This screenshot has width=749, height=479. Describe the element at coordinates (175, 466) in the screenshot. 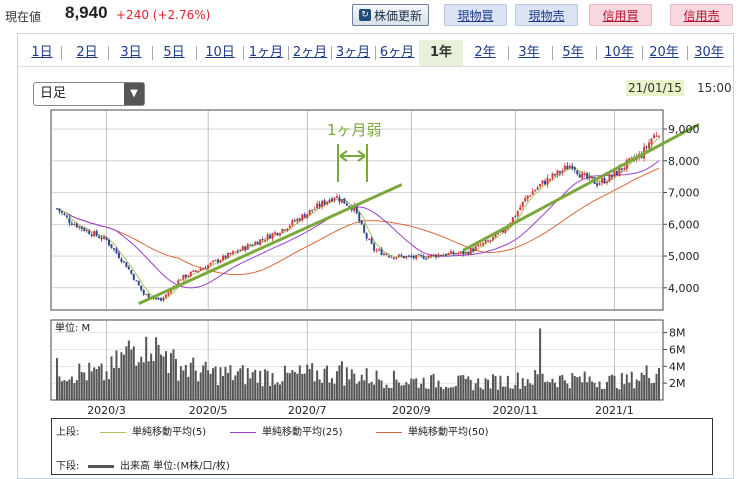

I see `legend-volume-label: 出来高 単位:(M株/口/枚)` at that location.